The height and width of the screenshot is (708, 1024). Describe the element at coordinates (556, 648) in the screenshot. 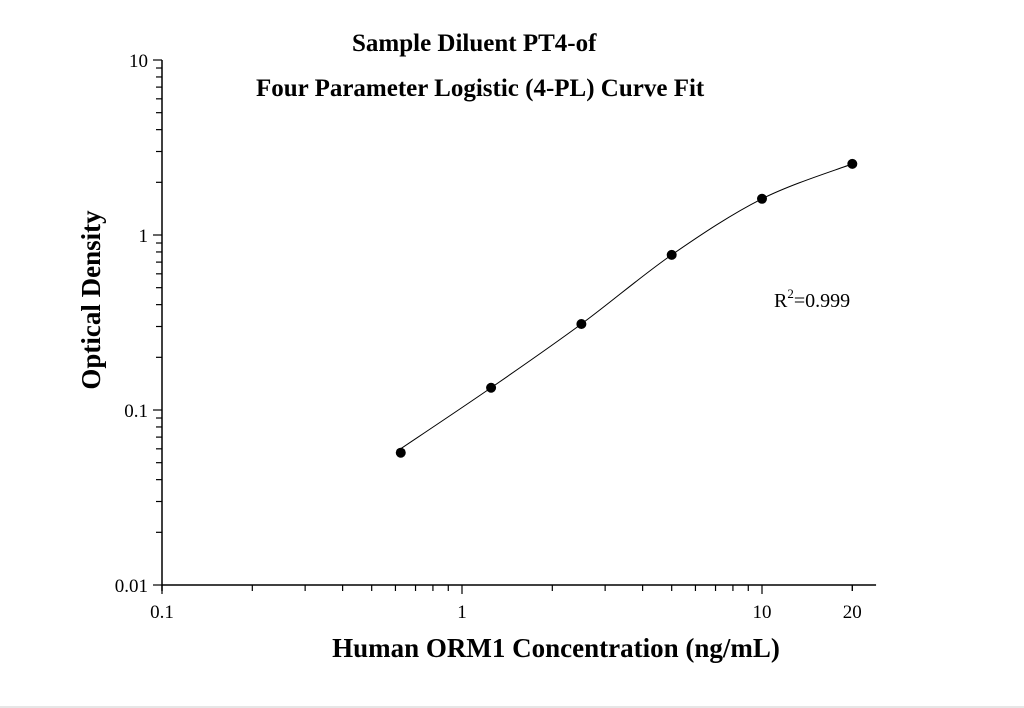

I see `x-axis-label: Human ORM1 Concentration (ng/mL)` at that location.